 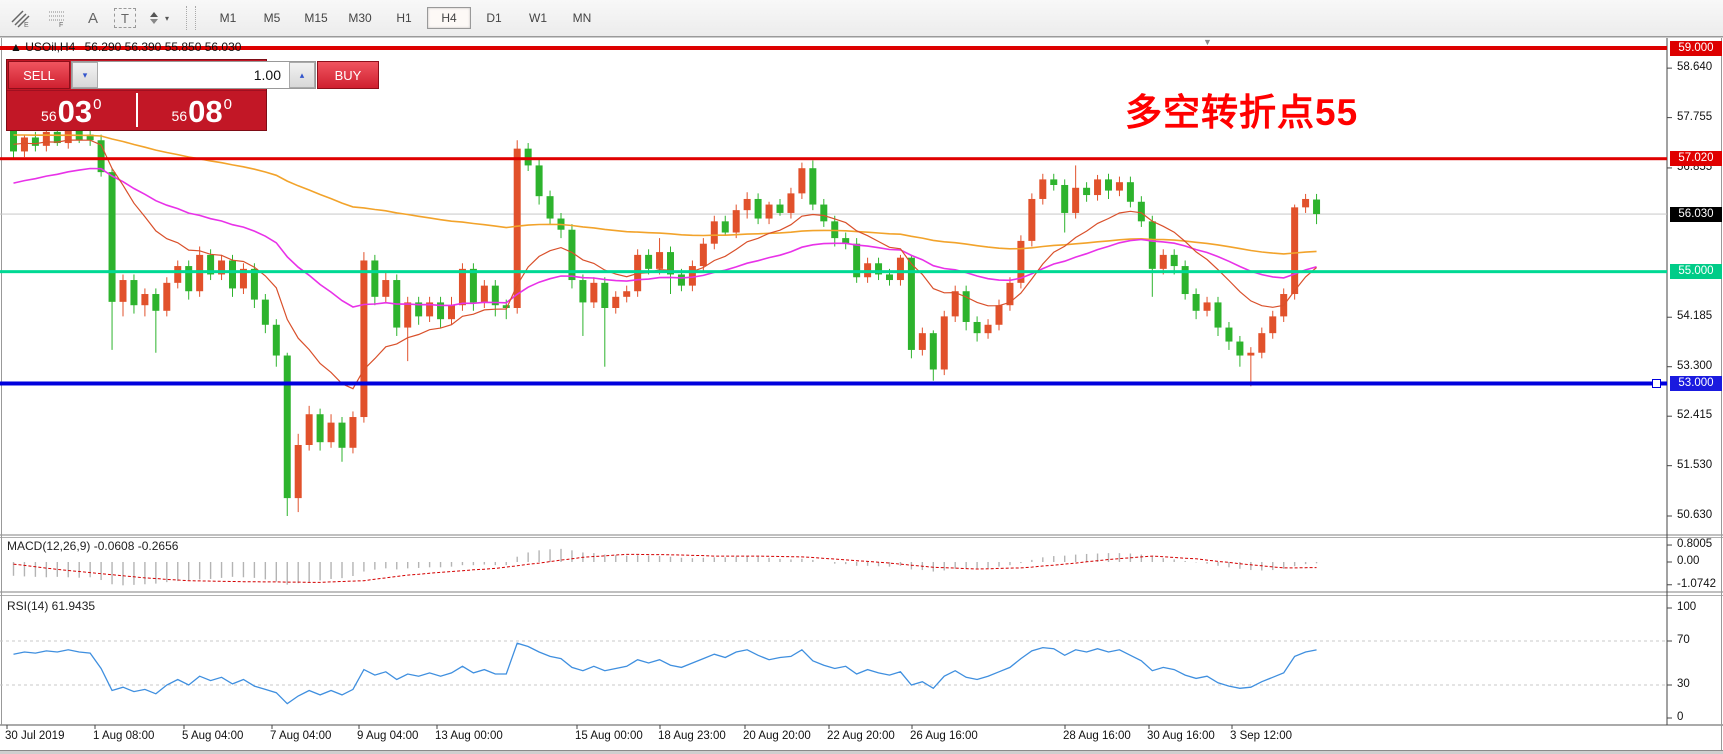 I want to click on chart-annotation-text: 多空转折点55, so click(x=1242, y=112).